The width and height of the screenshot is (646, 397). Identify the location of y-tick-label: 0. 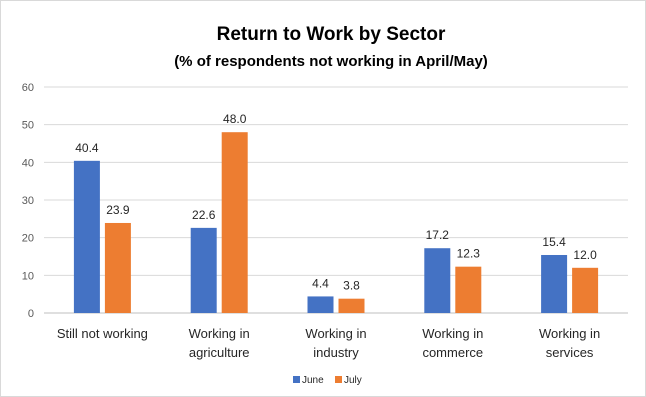
(31, 314).